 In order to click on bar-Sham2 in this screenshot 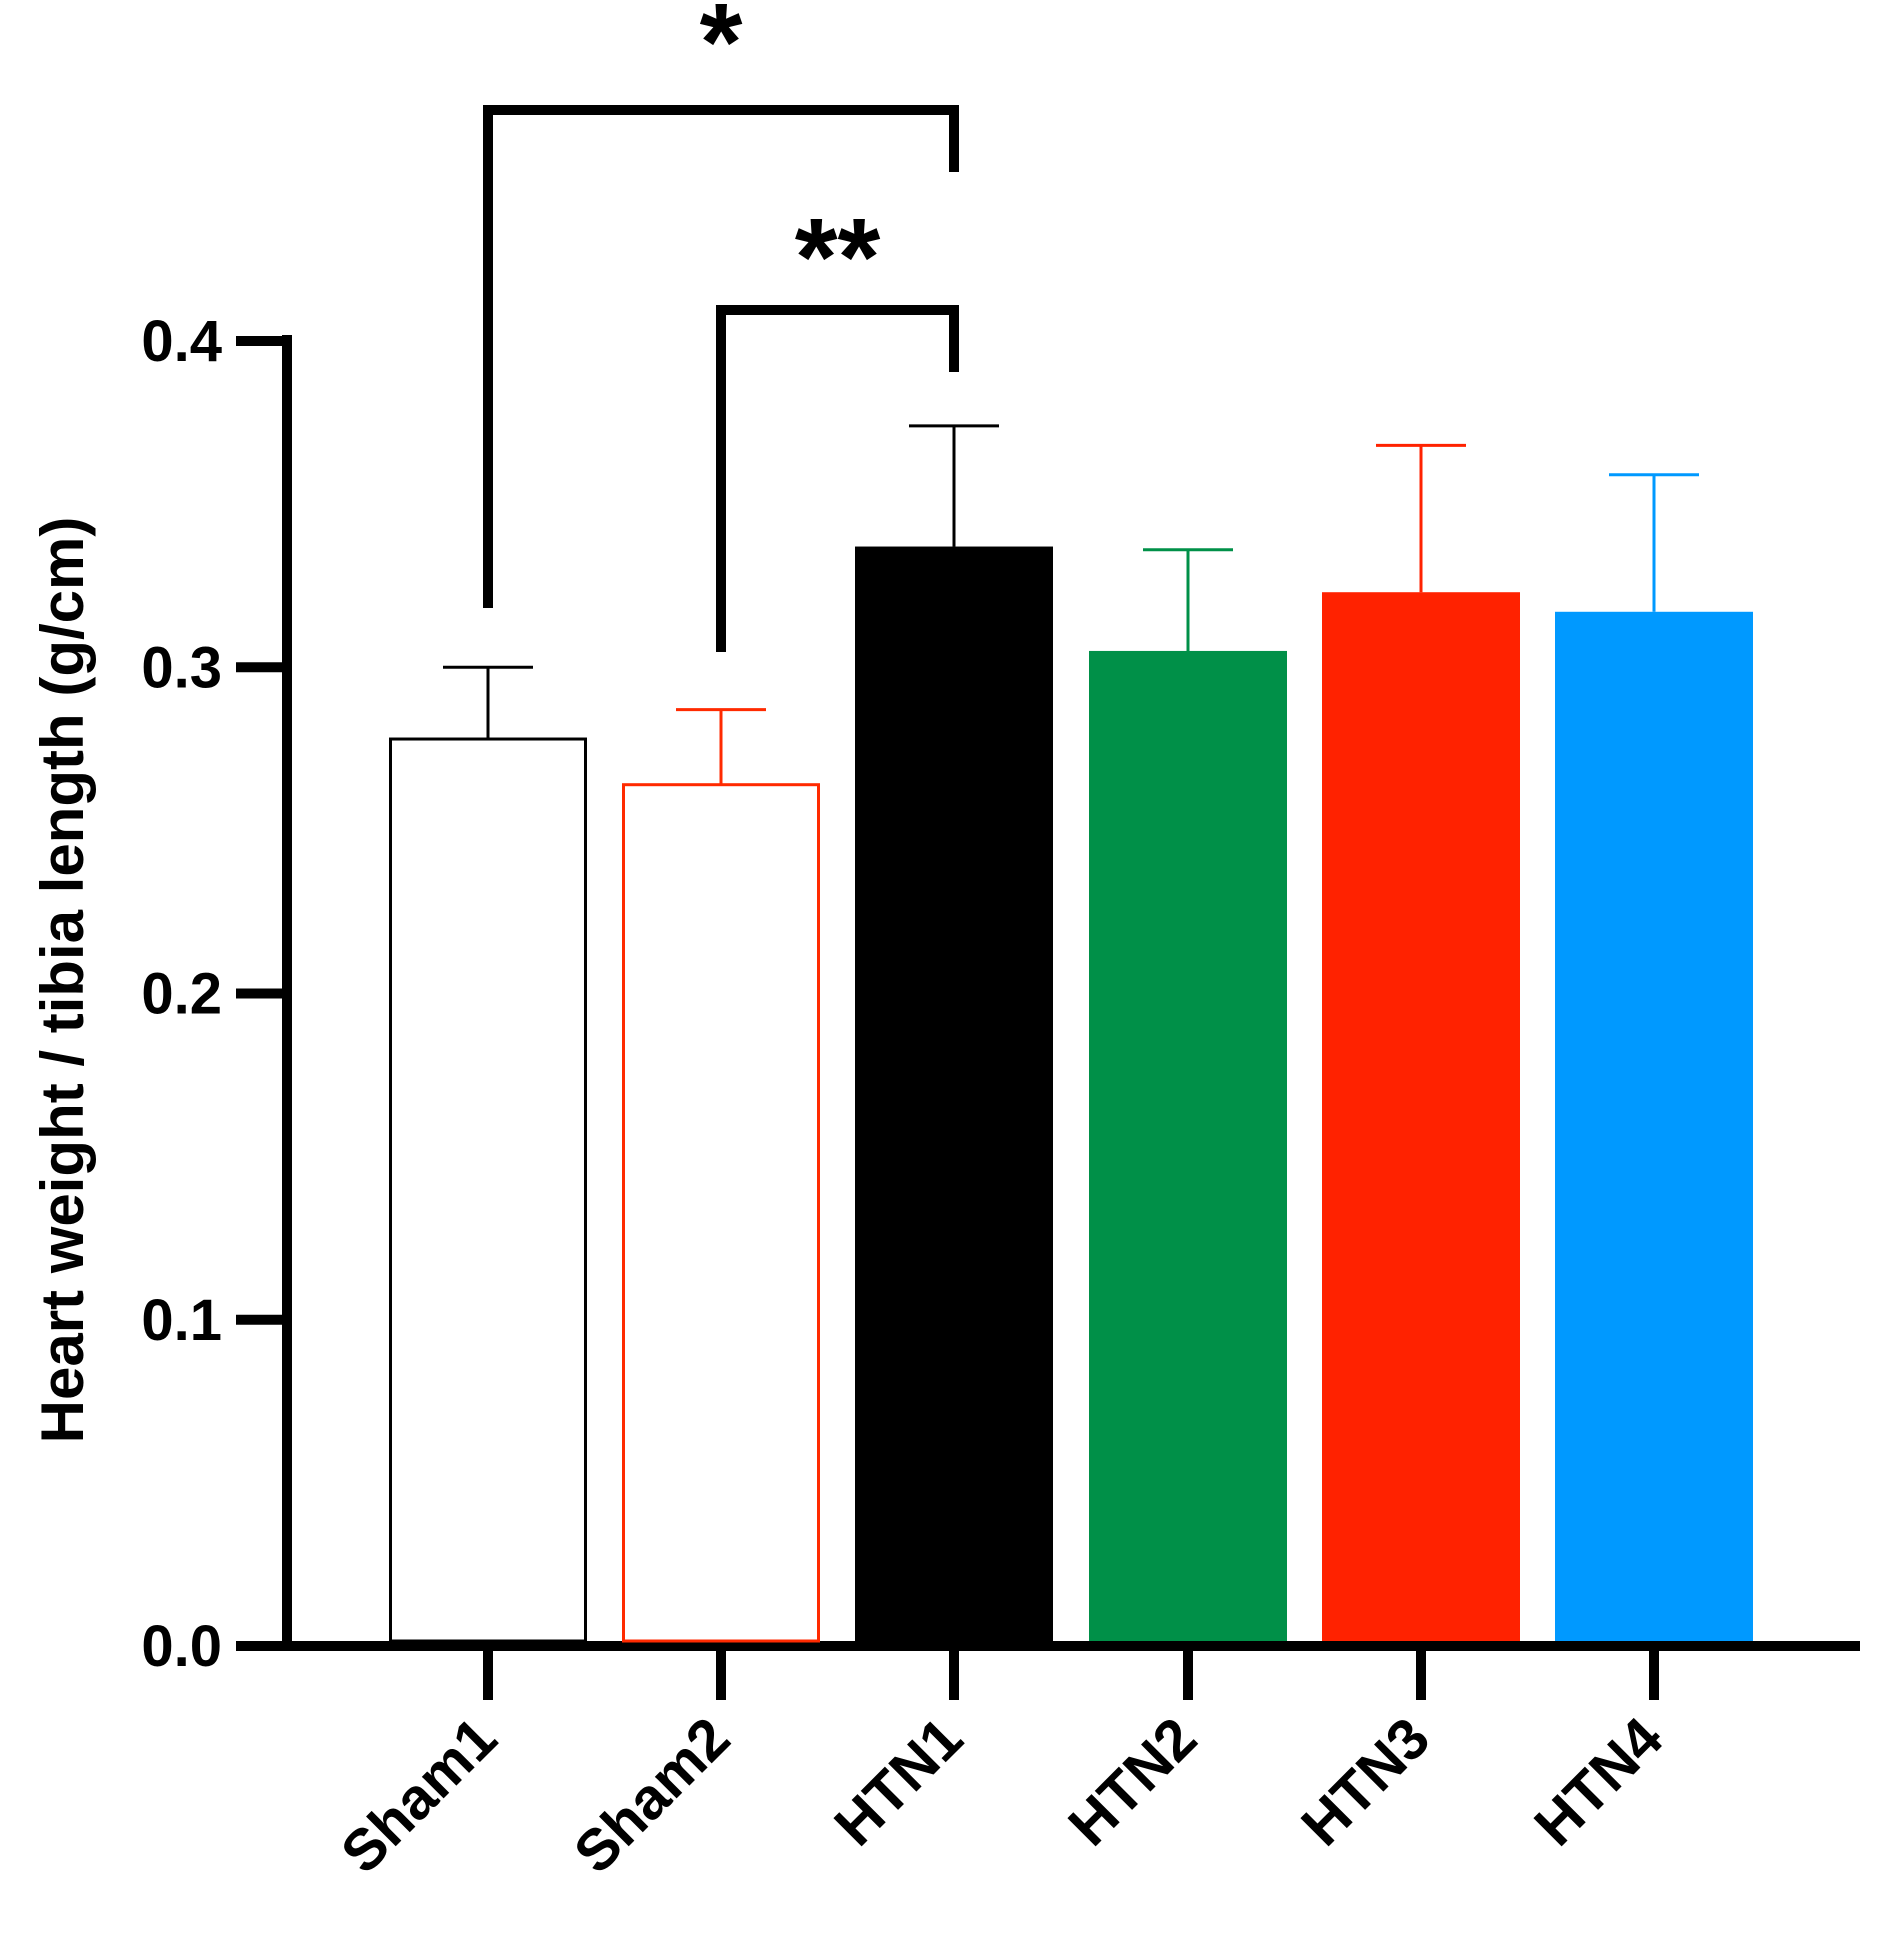, I will do `click(721, 1213)`.